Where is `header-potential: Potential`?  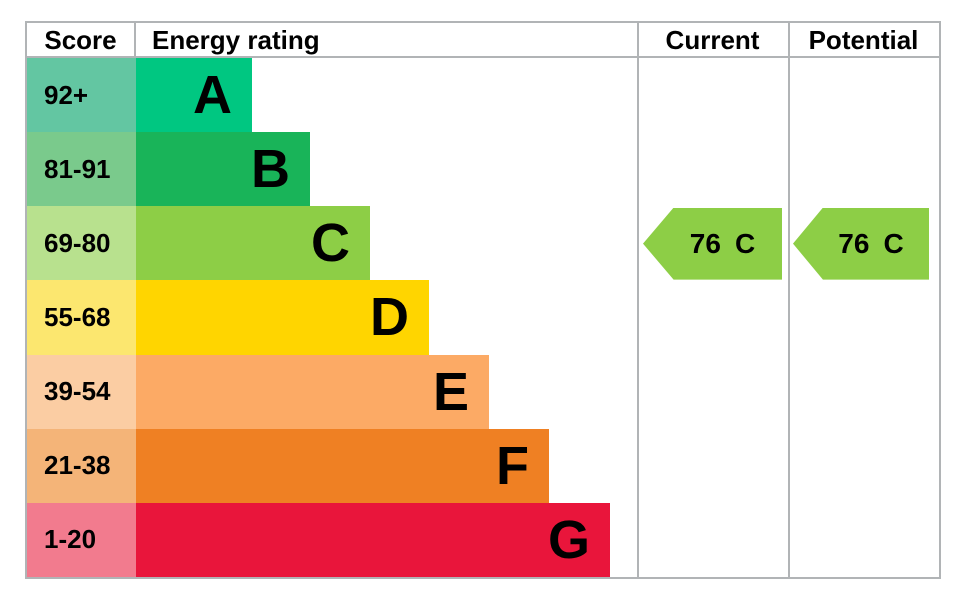 header-potential: Potential is located at coordinates (863, 39).